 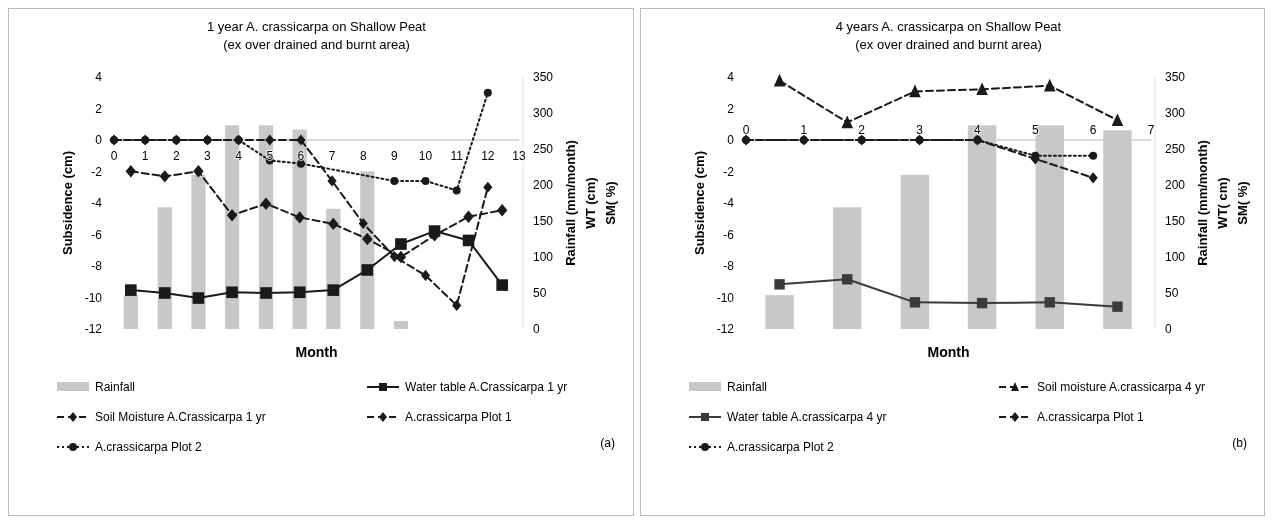 I want to click on chart-title: 4 years A. crassicarpa on Shallow Peat, so click(x=948, y=26).